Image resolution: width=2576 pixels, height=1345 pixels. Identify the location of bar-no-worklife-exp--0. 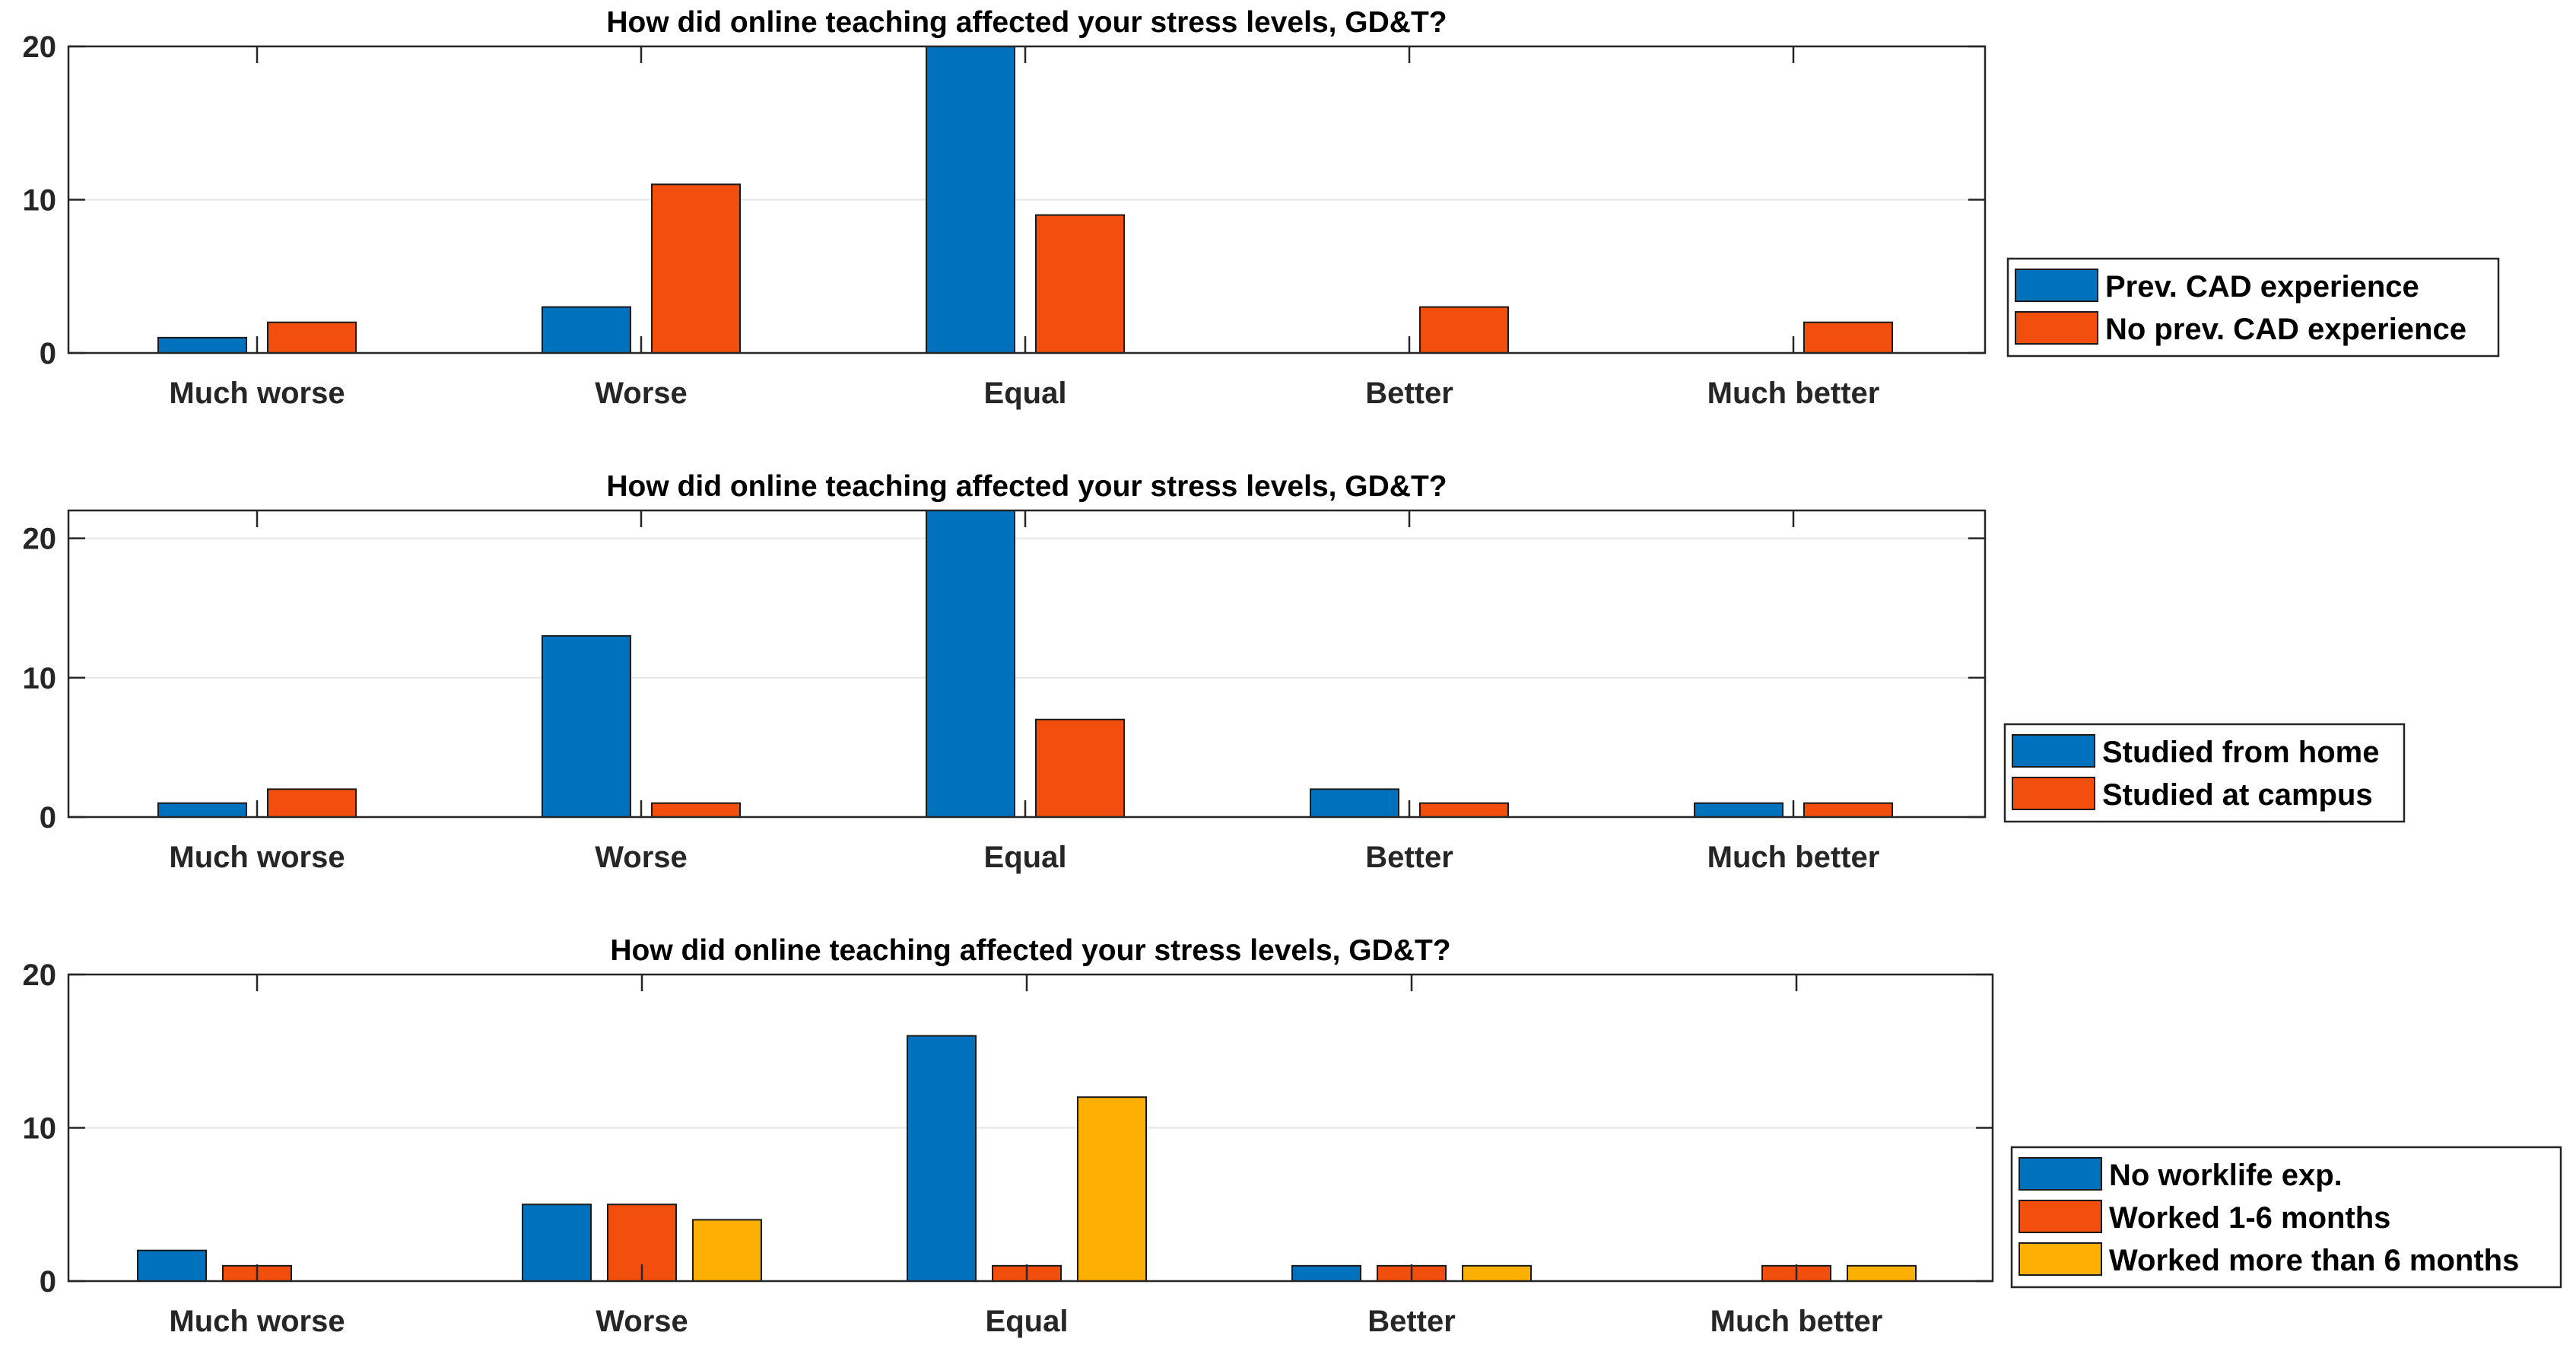
(172, 1265).